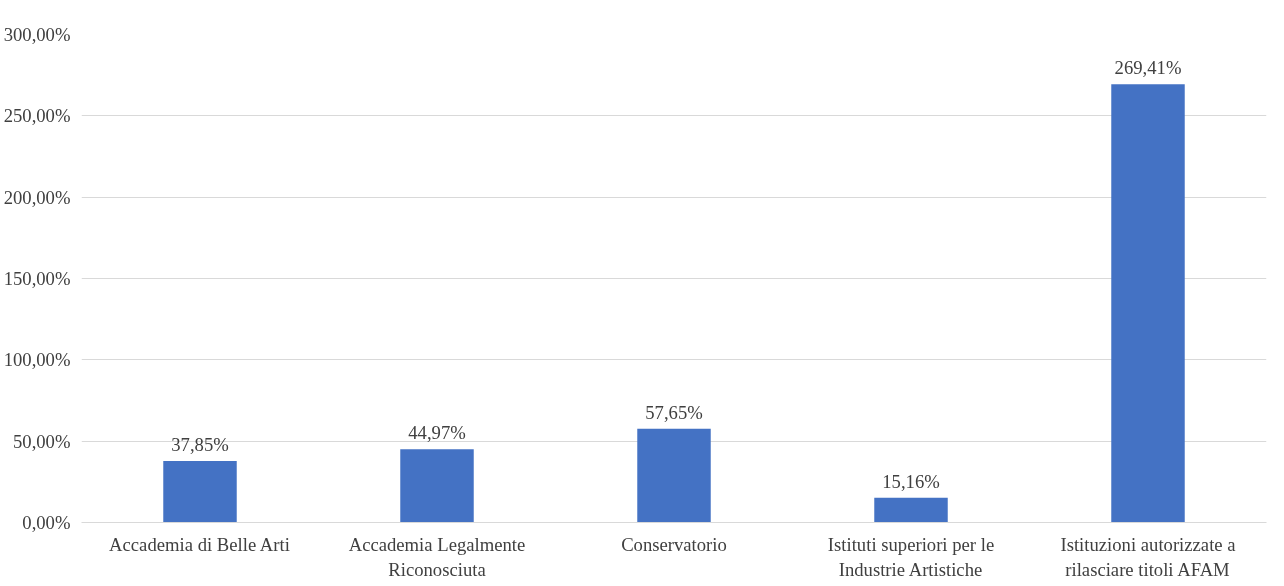 The height and width of the screenshot is (586, 1284). Describe the element at coordinates (1148, 556) in the screenshot. I see `x-tick-label: Istituzioni autorizzate a rilasciare titoli AFAM` at that location.